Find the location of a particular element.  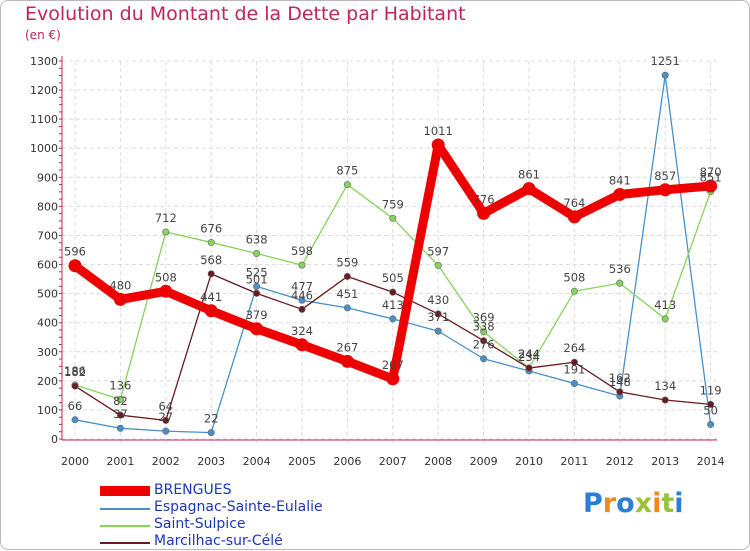

x-tick-label: 2005 is located at coordinates (302, 461).